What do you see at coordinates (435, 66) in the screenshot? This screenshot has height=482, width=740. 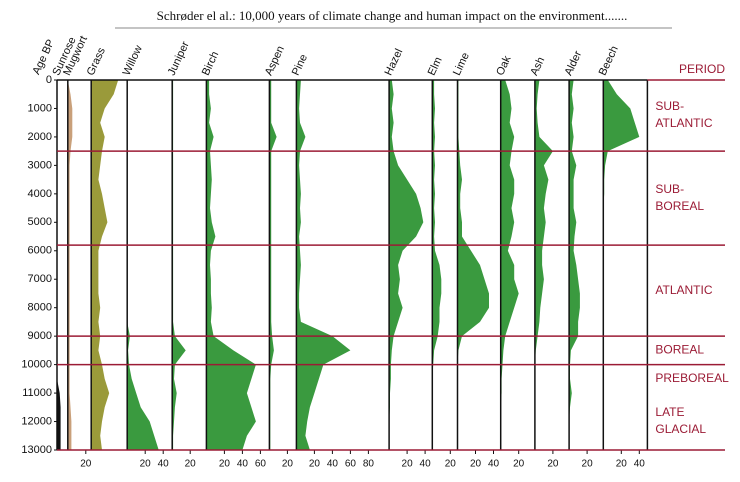 I see `series-name: Elm` at bounding box center [435, 66].